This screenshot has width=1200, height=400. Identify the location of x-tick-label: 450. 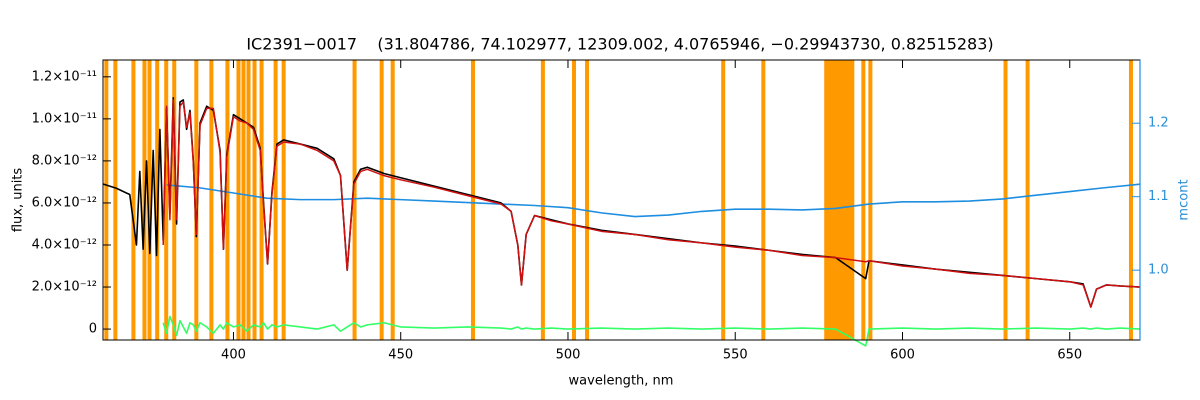
(400, 355).